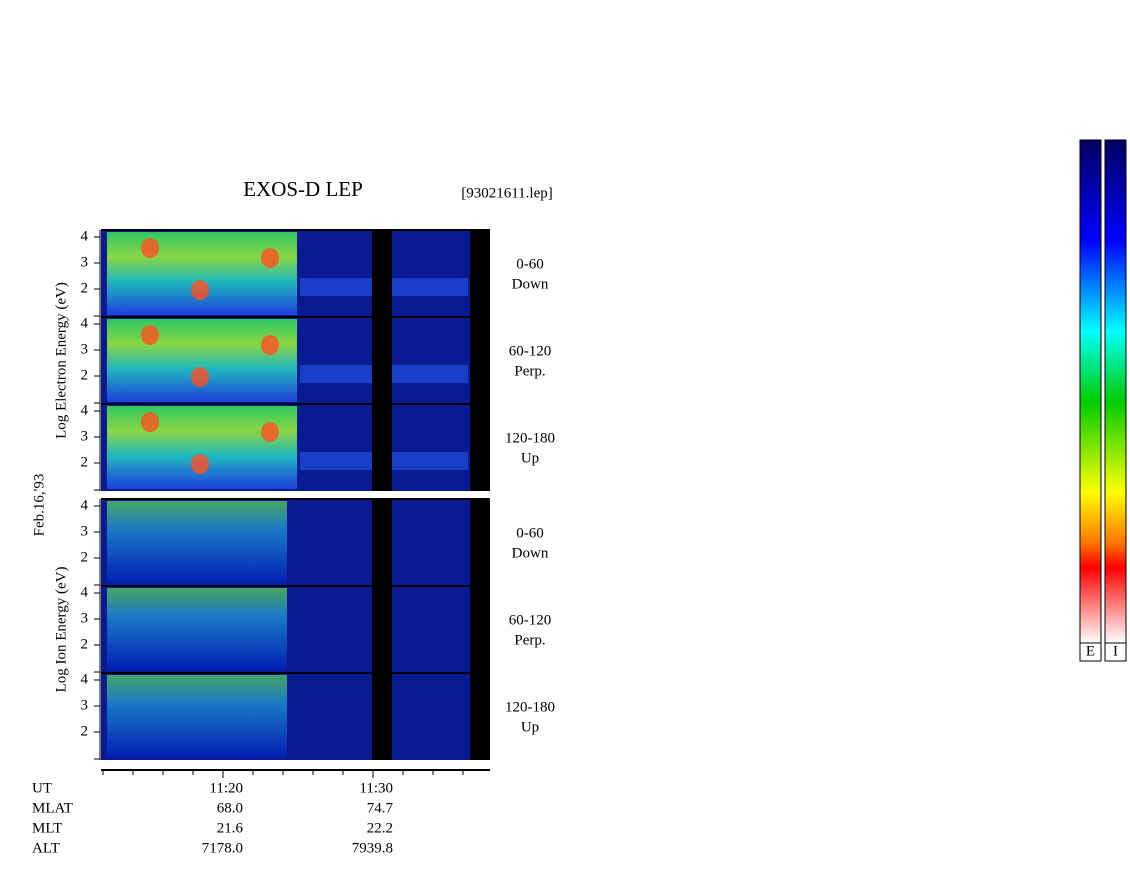  Describe the element at coordinates (376, 788) in the screenshot. I see `orbit-value: 11:30` at that location.